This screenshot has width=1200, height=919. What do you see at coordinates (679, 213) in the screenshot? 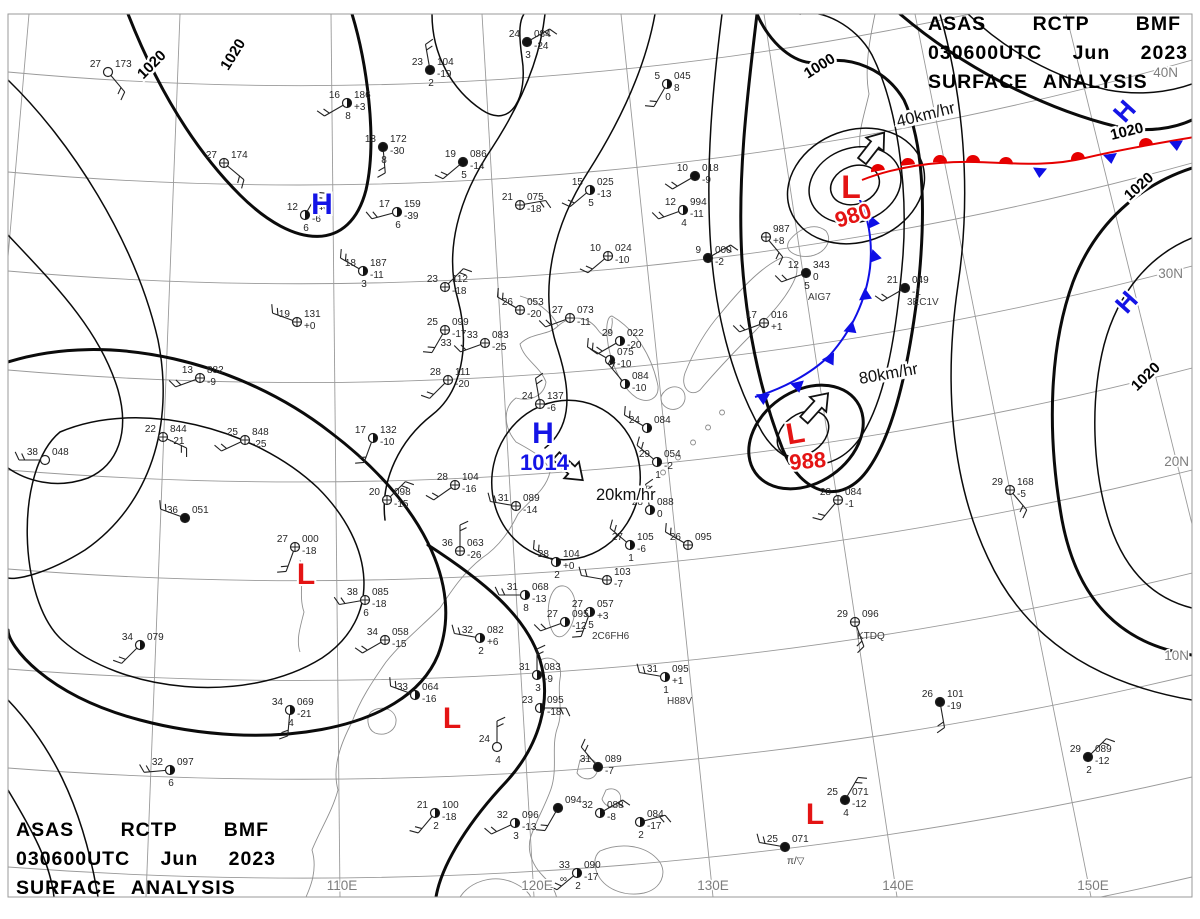
I see `station-plot: 12 994-114` at bounding box center [679, 213].